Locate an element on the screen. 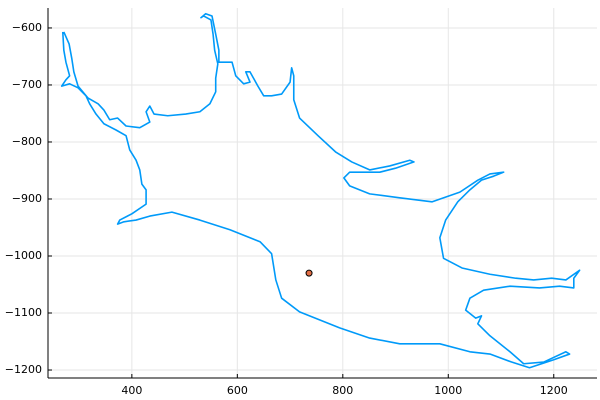  x-tick-label: 600 is located at coordinates (237, 390).